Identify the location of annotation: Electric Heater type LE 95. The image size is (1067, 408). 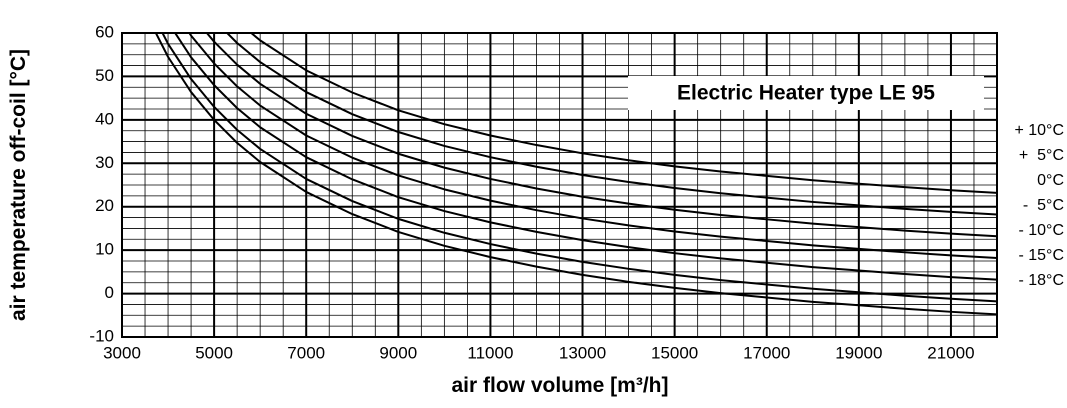
(806, 93).